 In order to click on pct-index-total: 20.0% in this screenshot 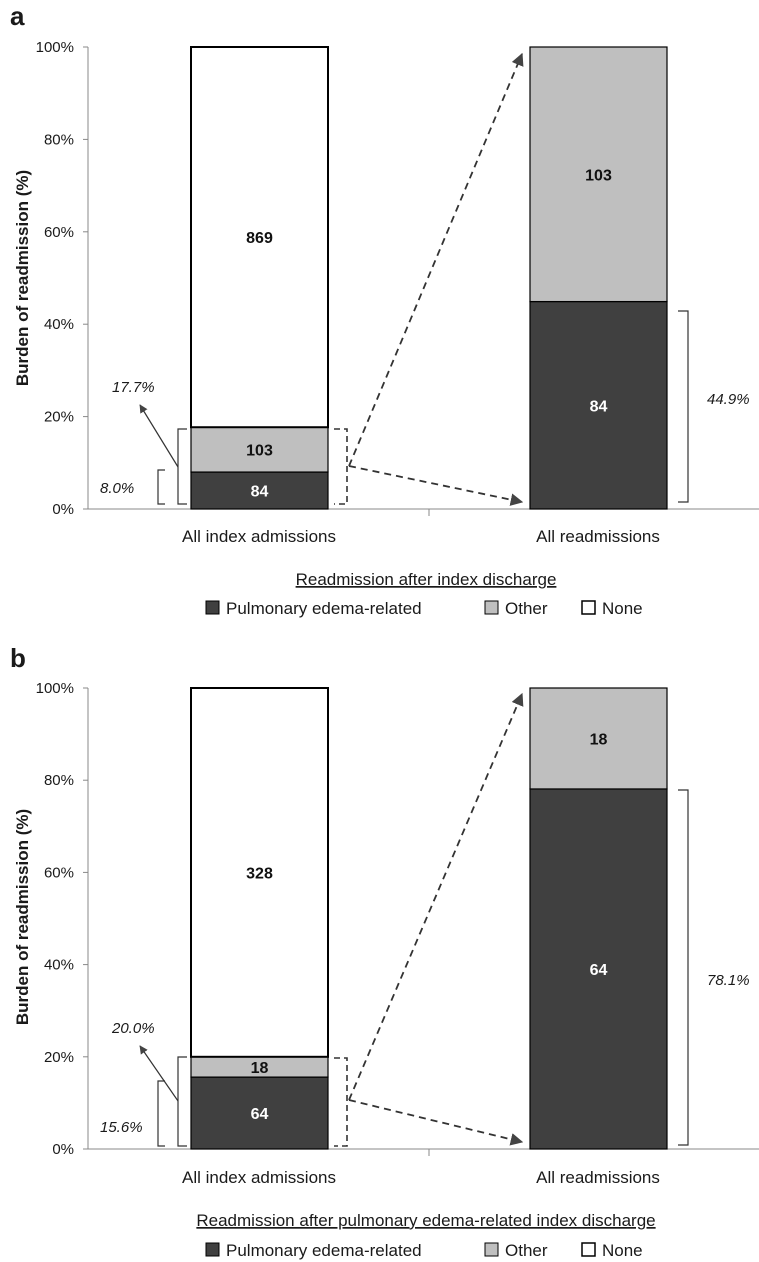, I will do `click(133, 1028)`.